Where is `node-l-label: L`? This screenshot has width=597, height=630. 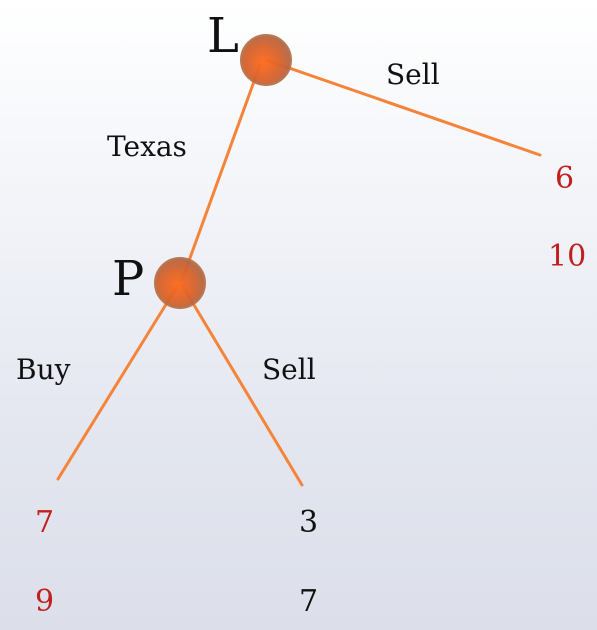 node-l-label: L is located at coordinates (223, 36).